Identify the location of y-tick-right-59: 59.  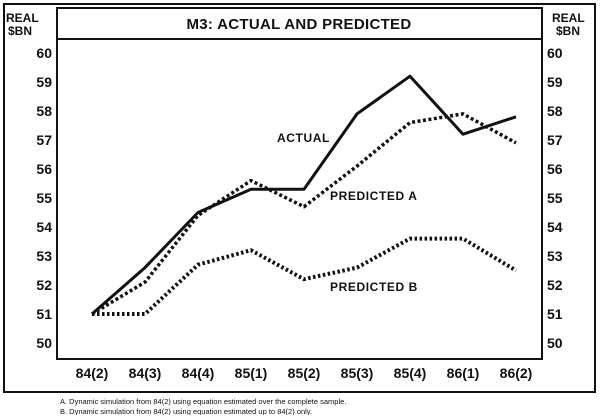
(555, 82).